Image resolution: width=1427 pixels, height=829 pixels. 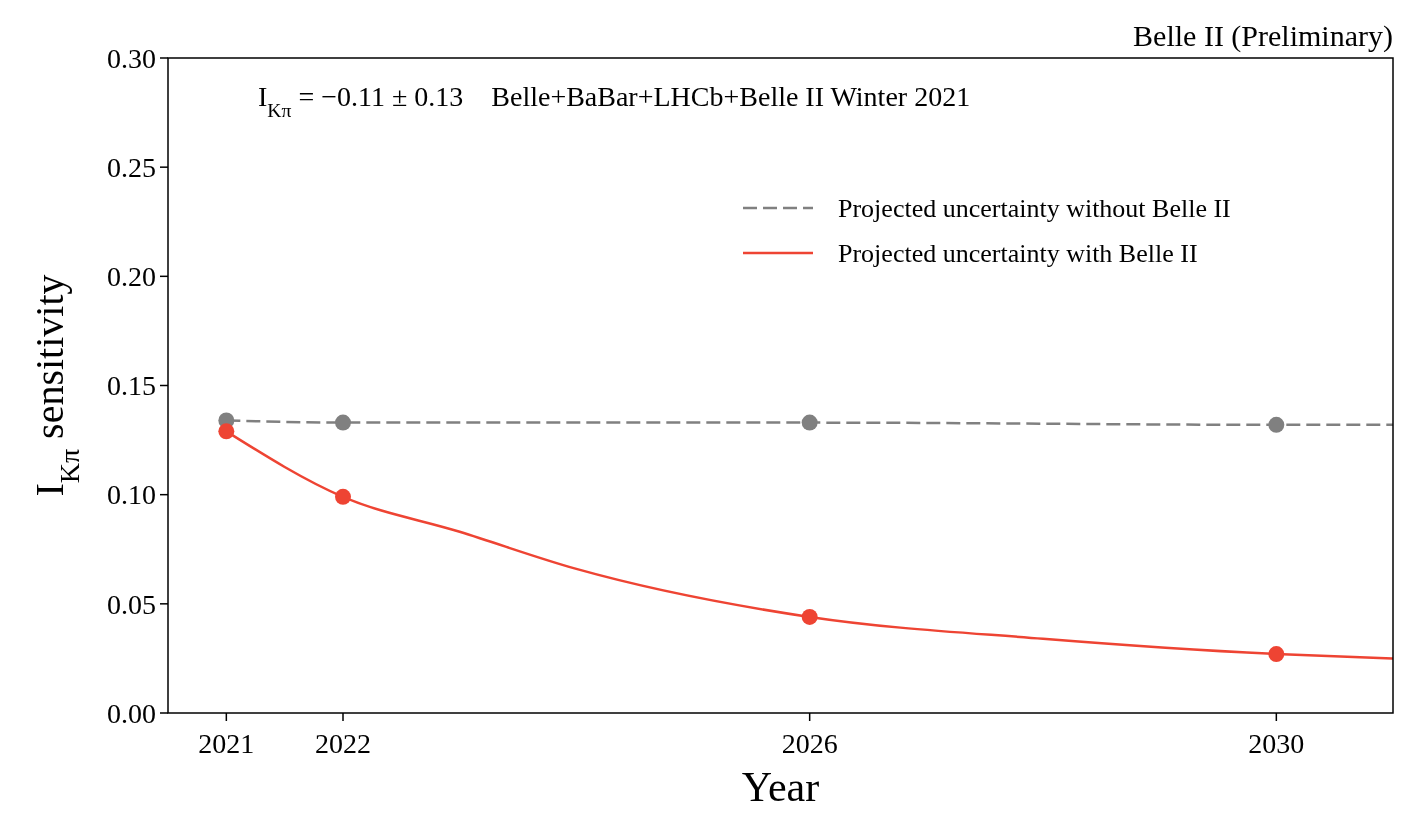 What do you see at coordinates (131, 713) in the screenshot?
I see `y-tick-label: 0.00` at bounding box center [131, 713].